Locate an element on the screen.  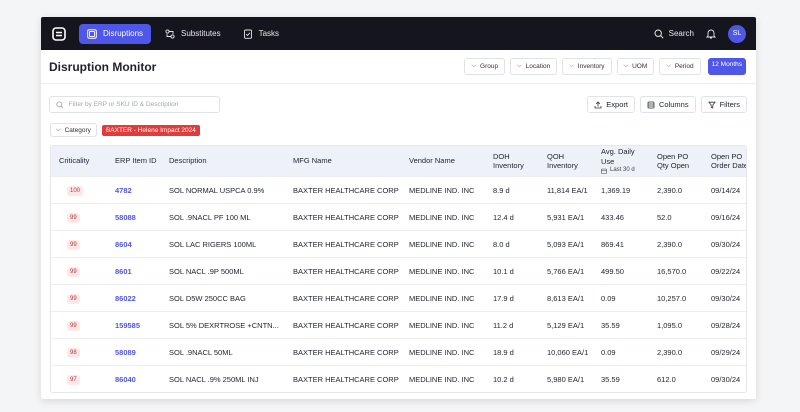
export-button: Export is located at coordinates (611, 104).